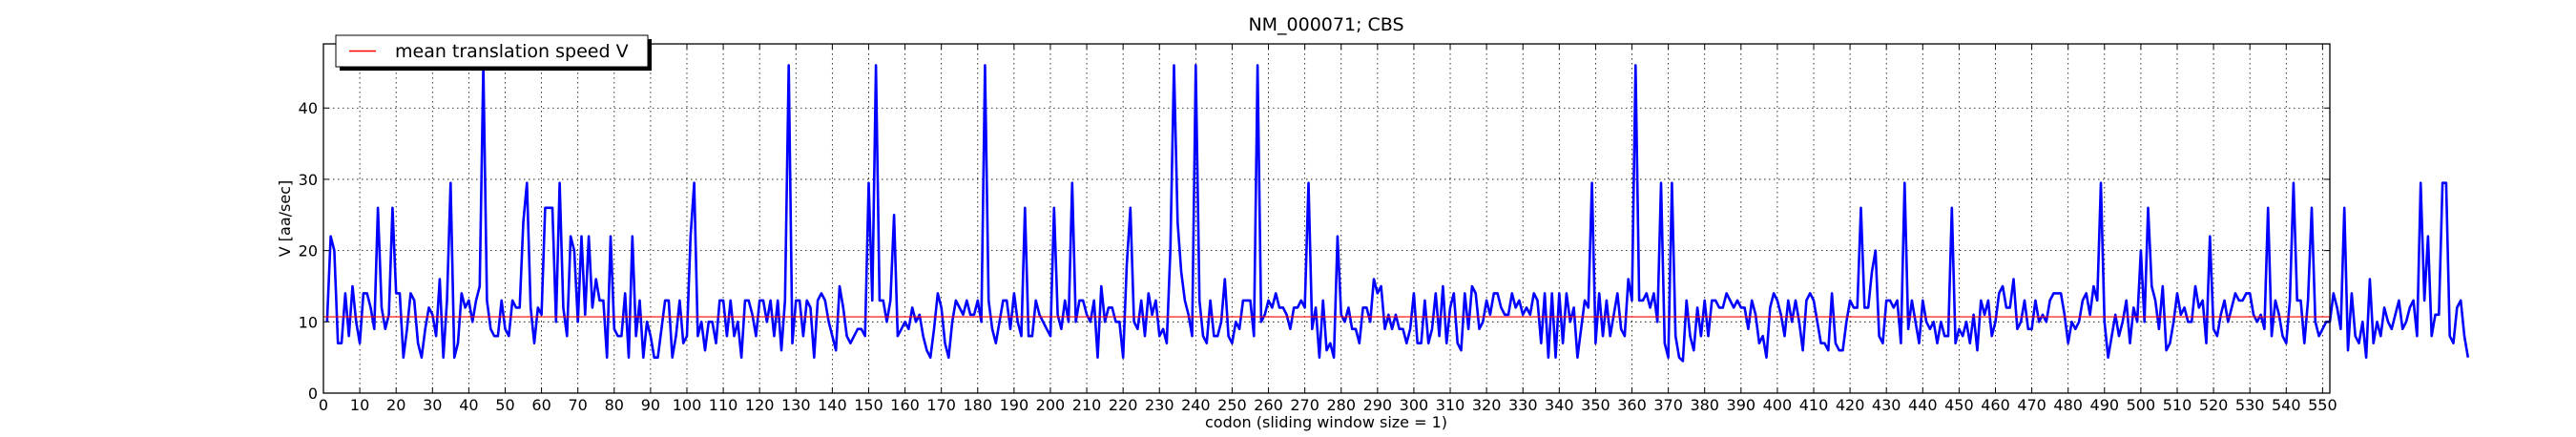  I want to click on x-tick-label: 240, so click(1196, 405).